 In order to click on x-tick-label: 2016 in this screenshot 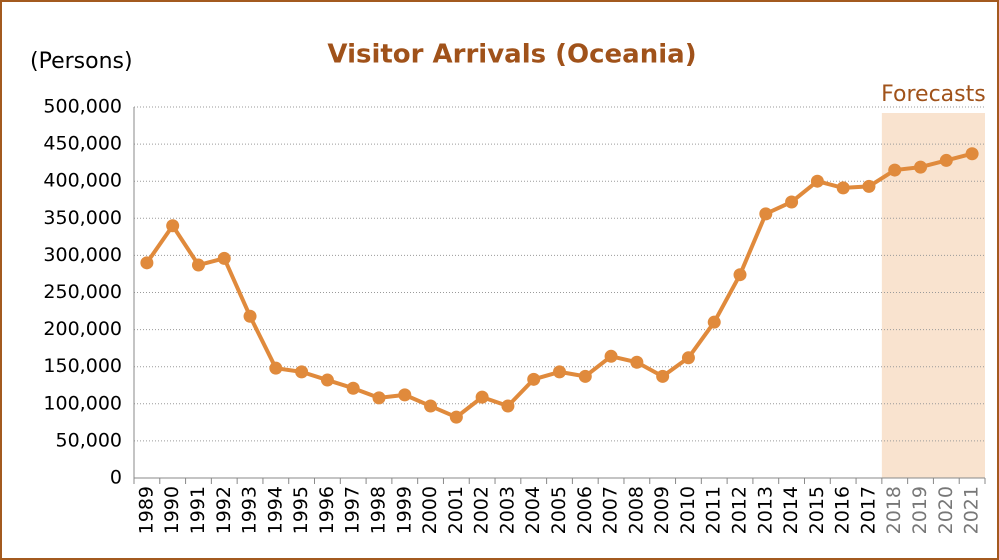, I will do `click(843, 510)`.